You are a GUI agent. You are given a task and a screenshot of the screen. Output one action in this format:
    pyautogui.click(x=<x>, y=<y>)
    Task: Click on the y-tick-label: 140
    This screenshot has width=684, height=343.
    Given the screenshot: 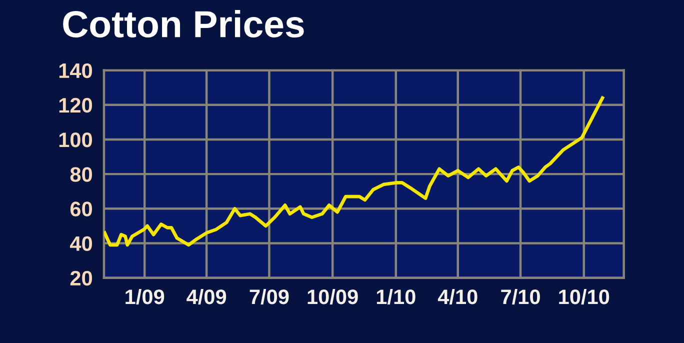 What is the action you would take?
    pyautogui.click(x=75, y=70)
    